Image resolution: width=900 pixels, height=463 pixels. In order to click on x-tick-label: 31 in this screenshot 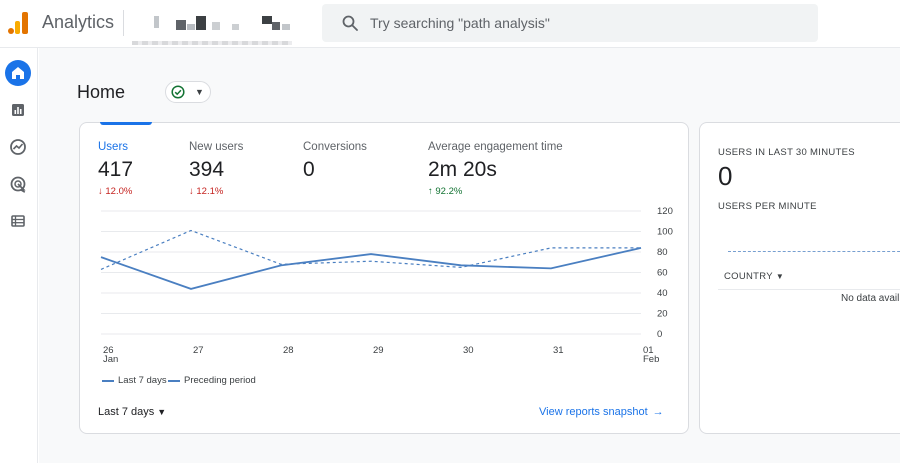, I will do `click(558, 350)`.